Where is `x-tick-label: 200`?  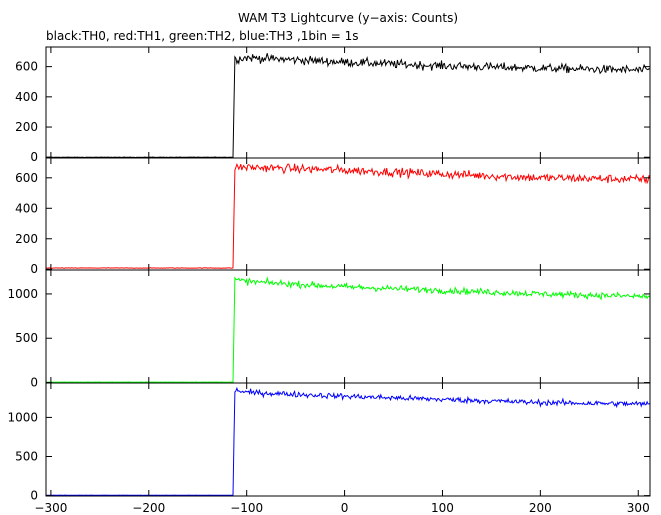
x-tick-label: 200 is located at coordinates (540, 508).